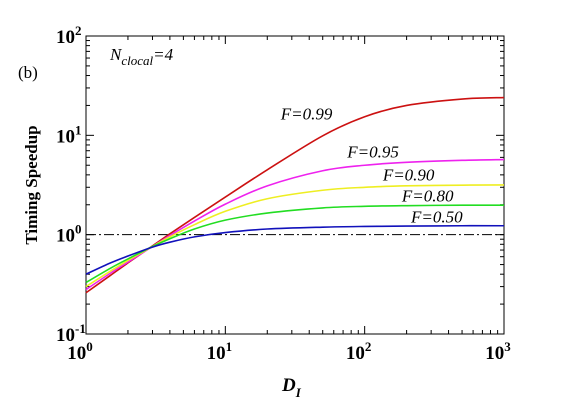 This screenshot has width=561, height=407. What do you see at coordinates (71, 333) in the screenshot?
I see `y-tick-label-0: 10⁻¹` at bounding box center [71, 333].